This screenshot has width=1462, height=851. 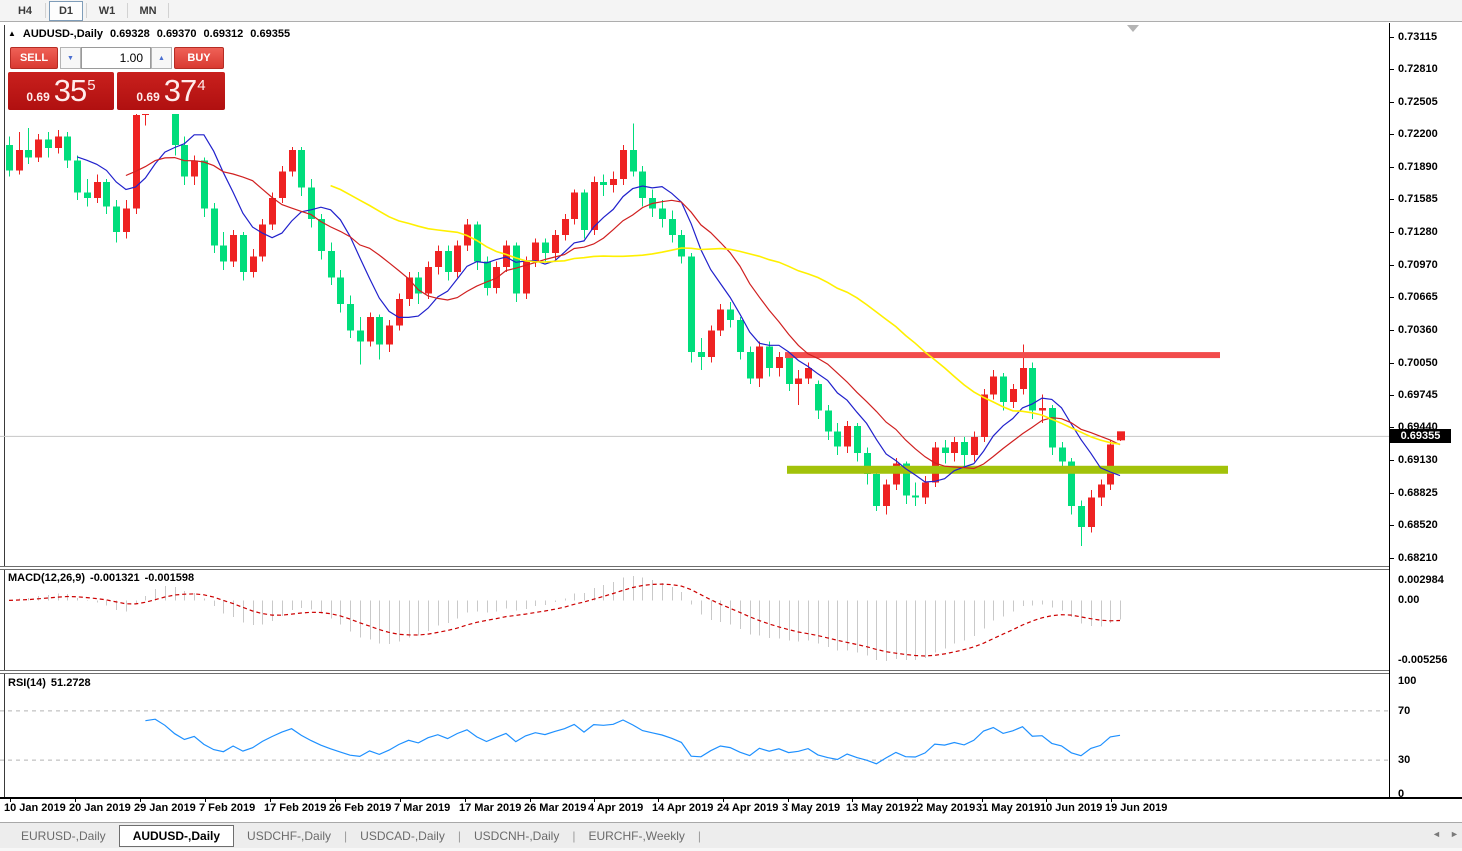 I want to click on tab-audusd-daily: AUDUSD-,Daily, so click(x=176, y=835).